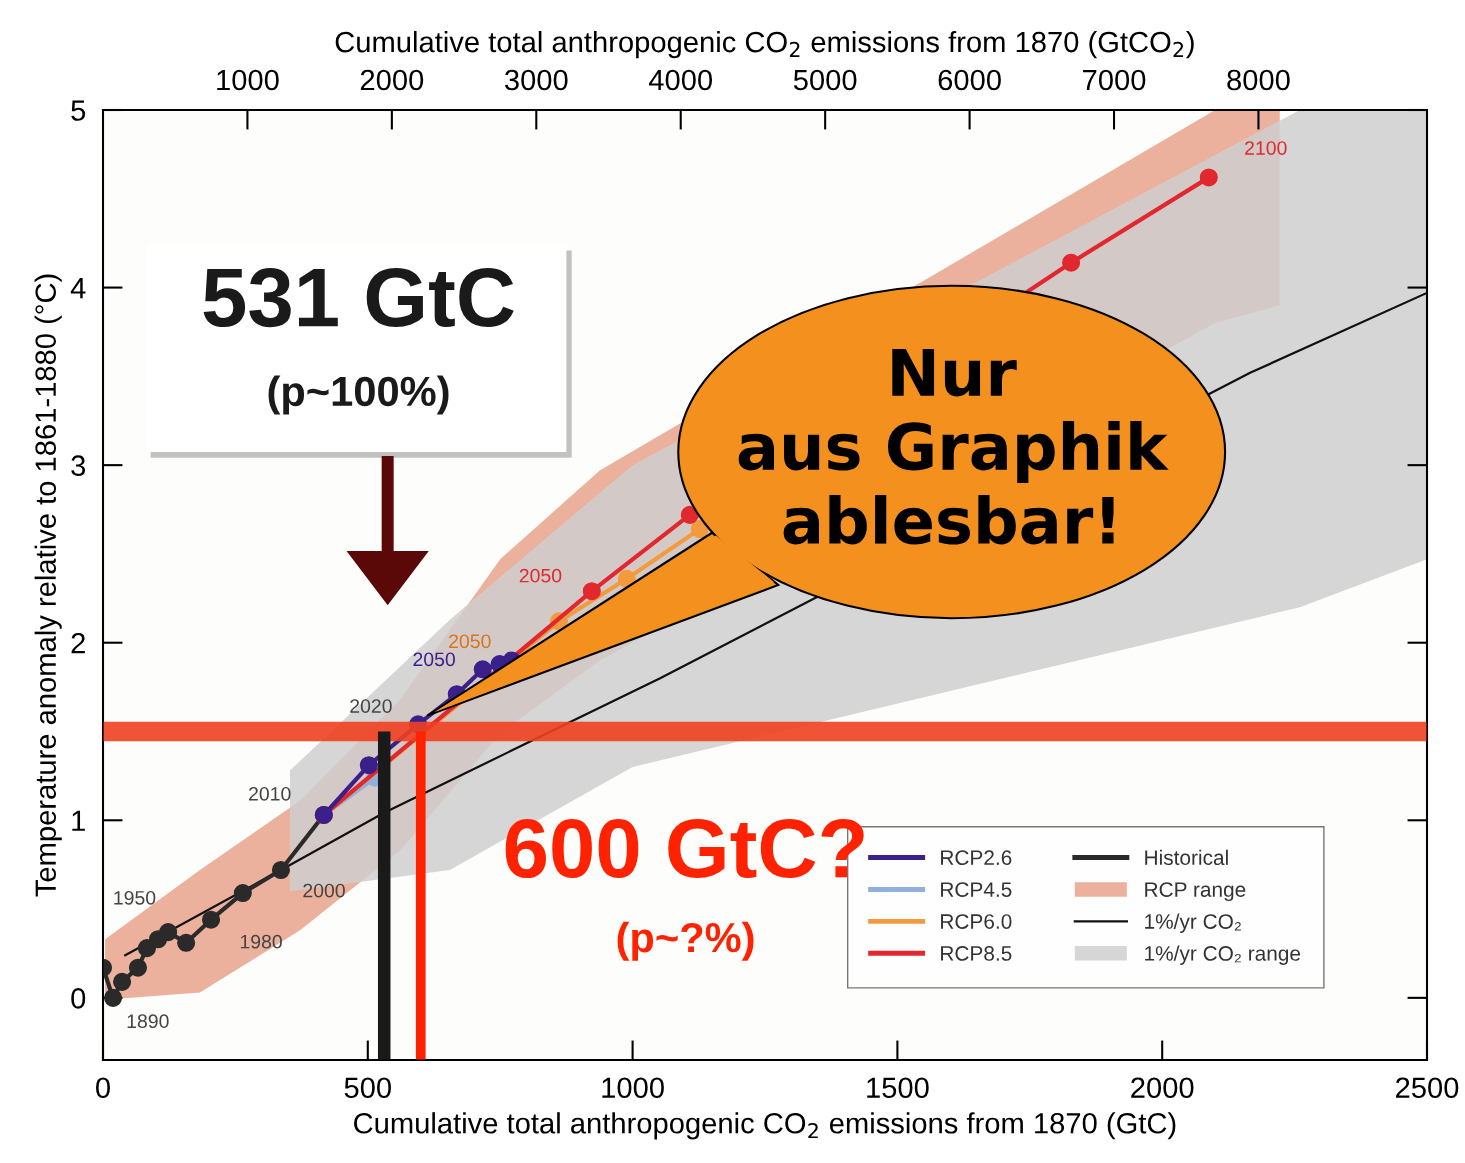 This screenshot has width=1465, height=1163. I want to click on y-tick-label: 2, so click(78, 643).